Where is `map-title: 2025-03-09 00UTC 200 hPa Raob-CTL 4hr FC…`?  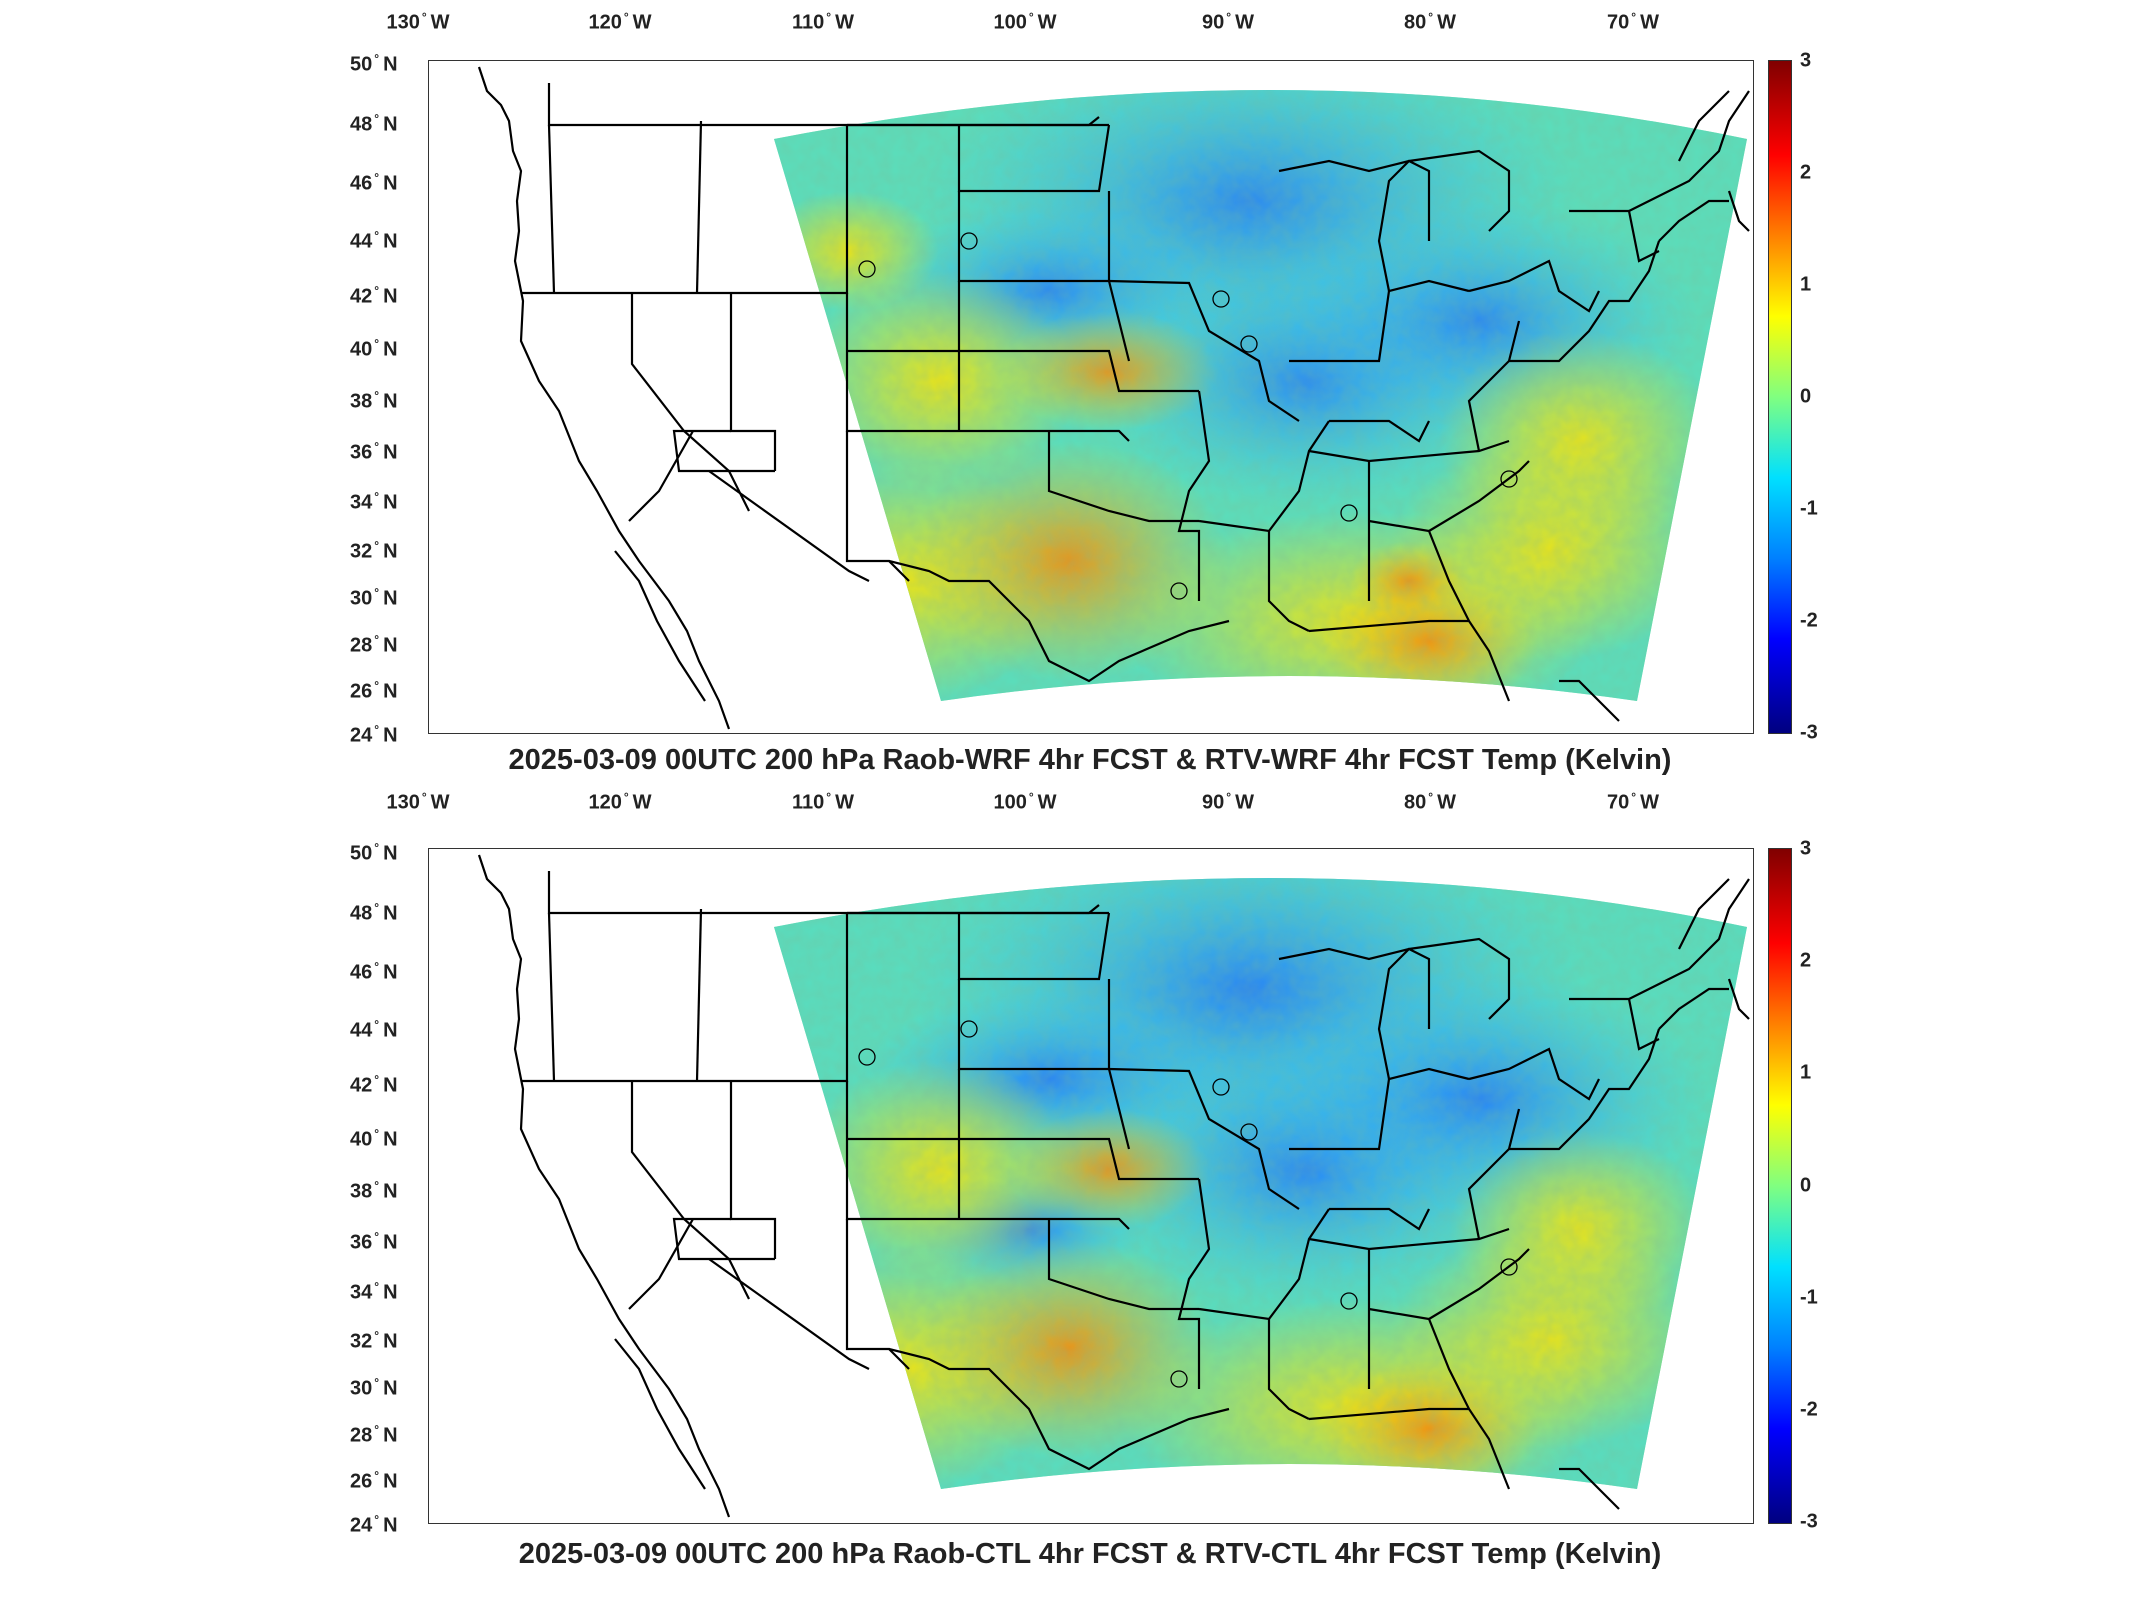 map-title: 2025-03-09 00UTC 200 hPa Raob-CTL 4hr FC… is located at coordinates (1090, 1554).